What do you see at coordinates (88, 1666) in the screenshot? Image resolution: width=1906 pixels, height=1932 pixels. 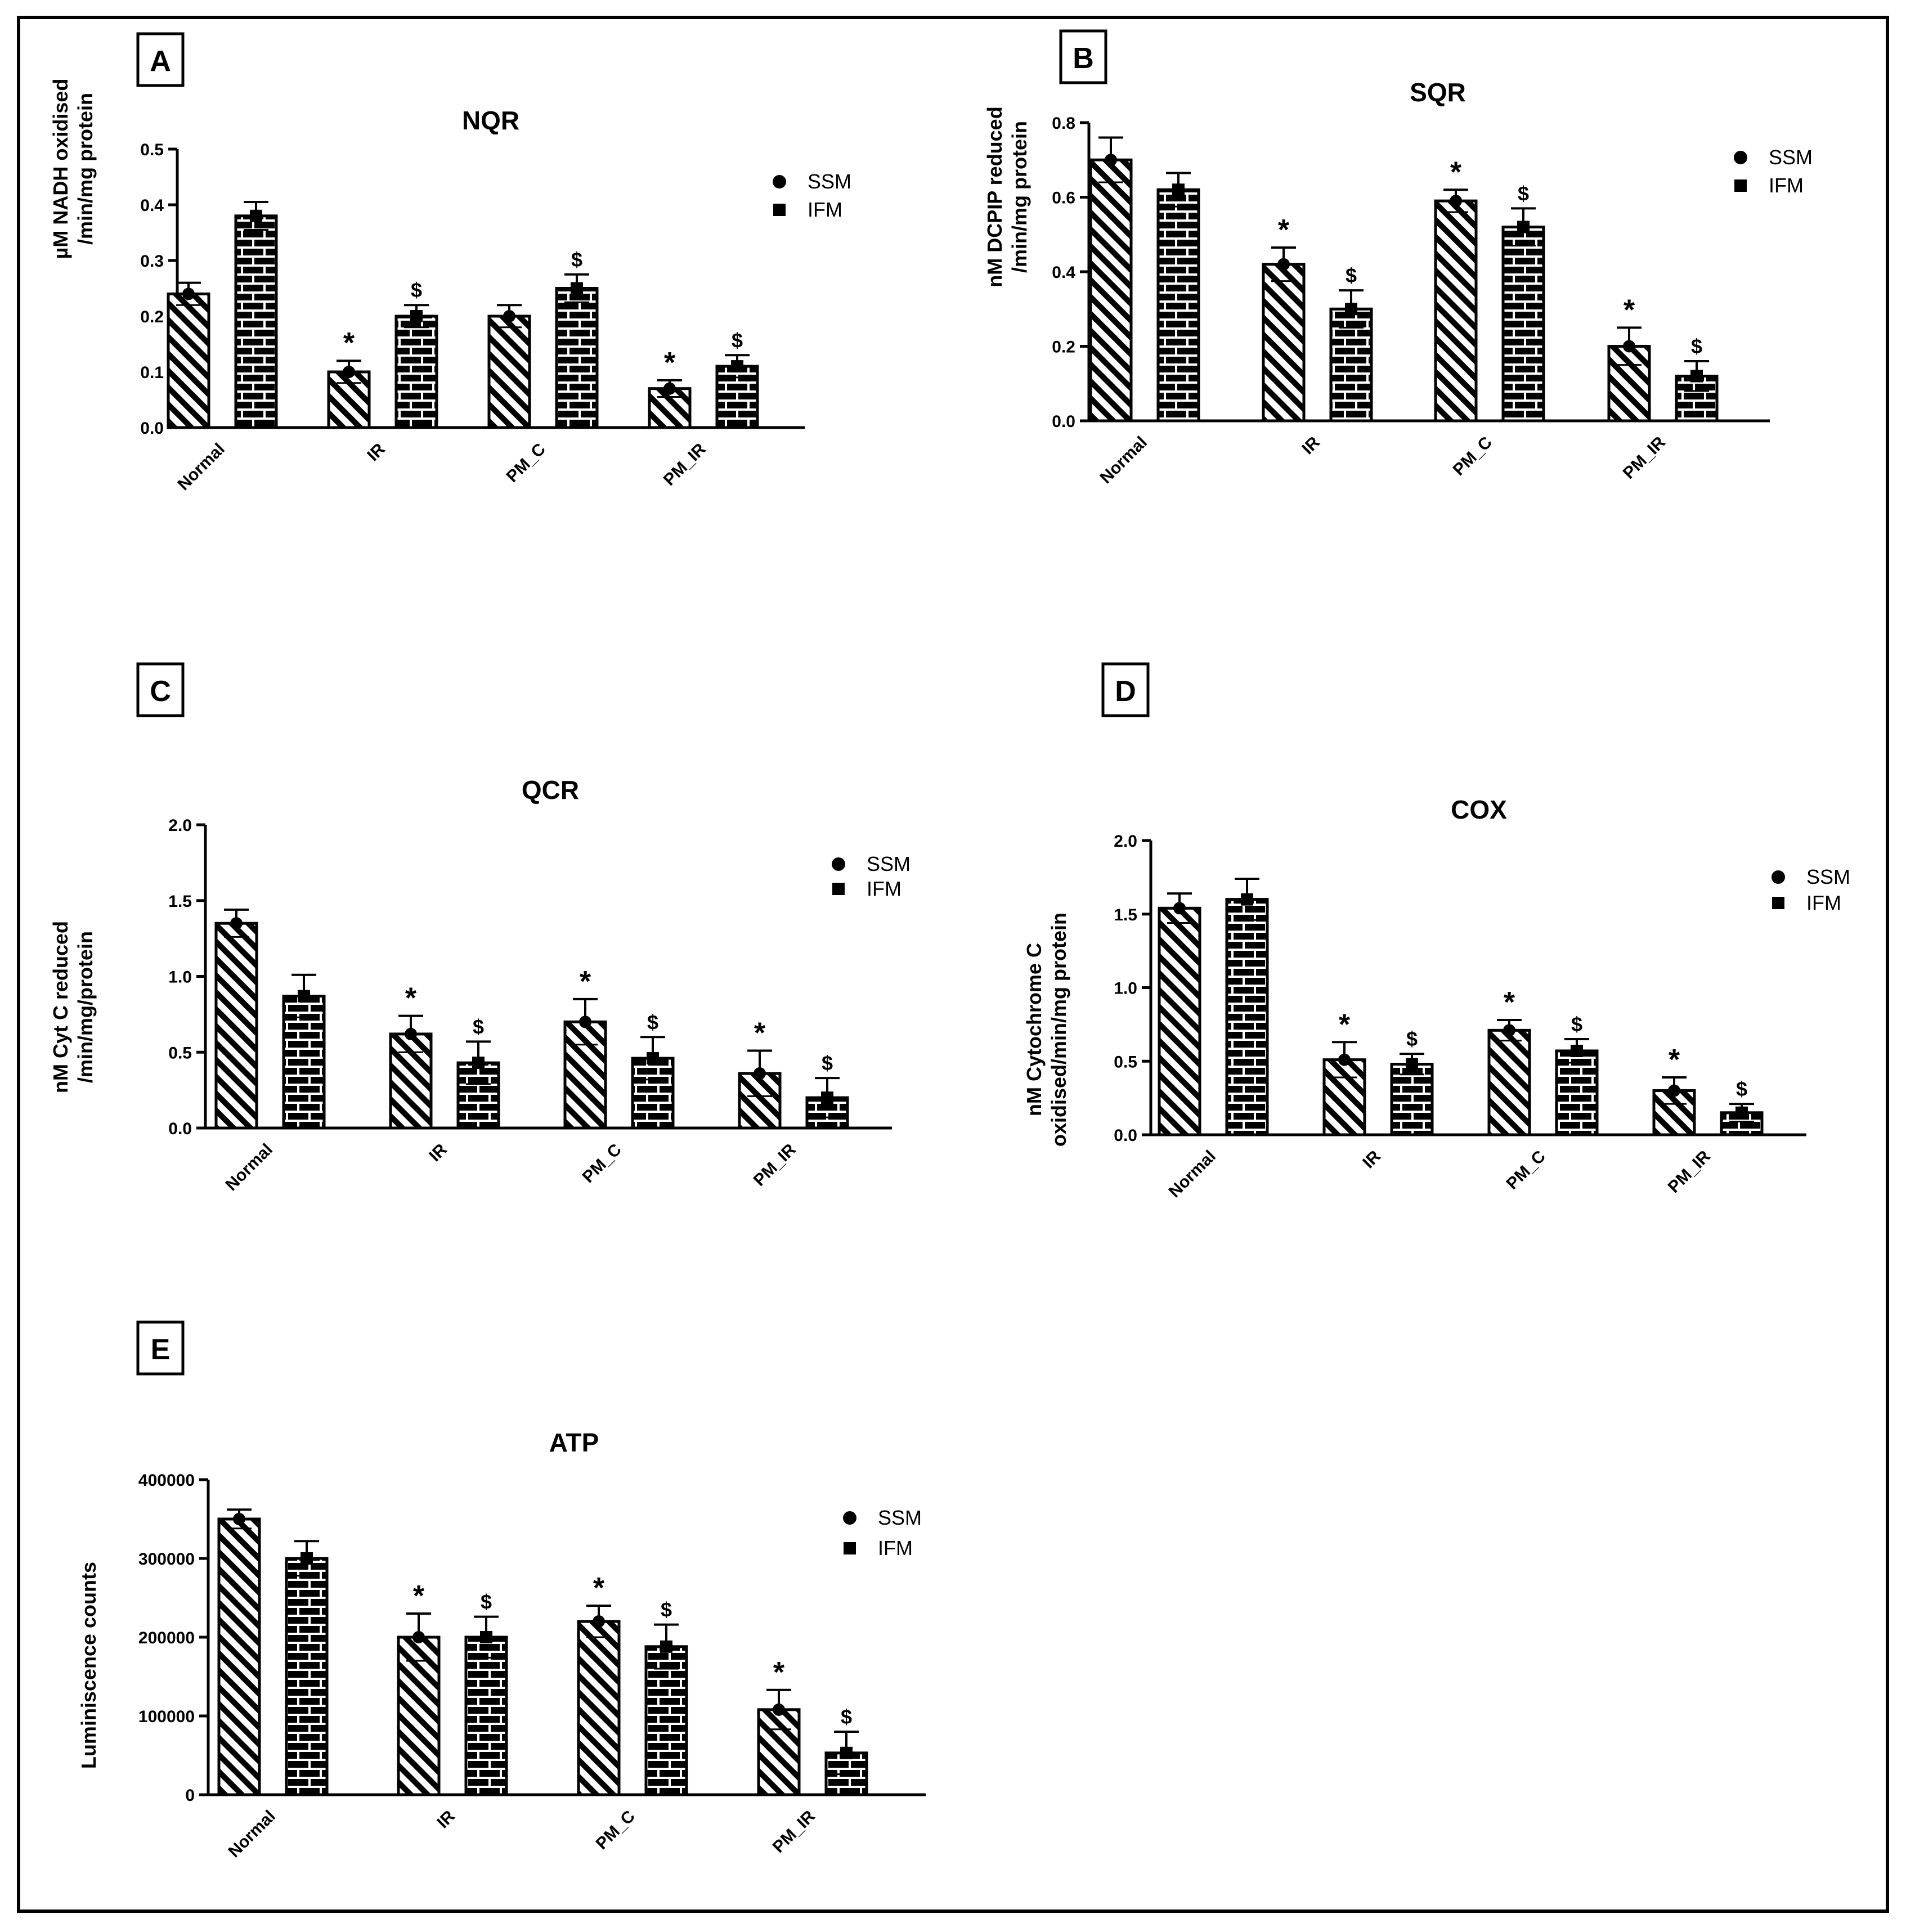 I see `y-axis-label-line: Luminiscence counts` at bounding box center [88, 1666].